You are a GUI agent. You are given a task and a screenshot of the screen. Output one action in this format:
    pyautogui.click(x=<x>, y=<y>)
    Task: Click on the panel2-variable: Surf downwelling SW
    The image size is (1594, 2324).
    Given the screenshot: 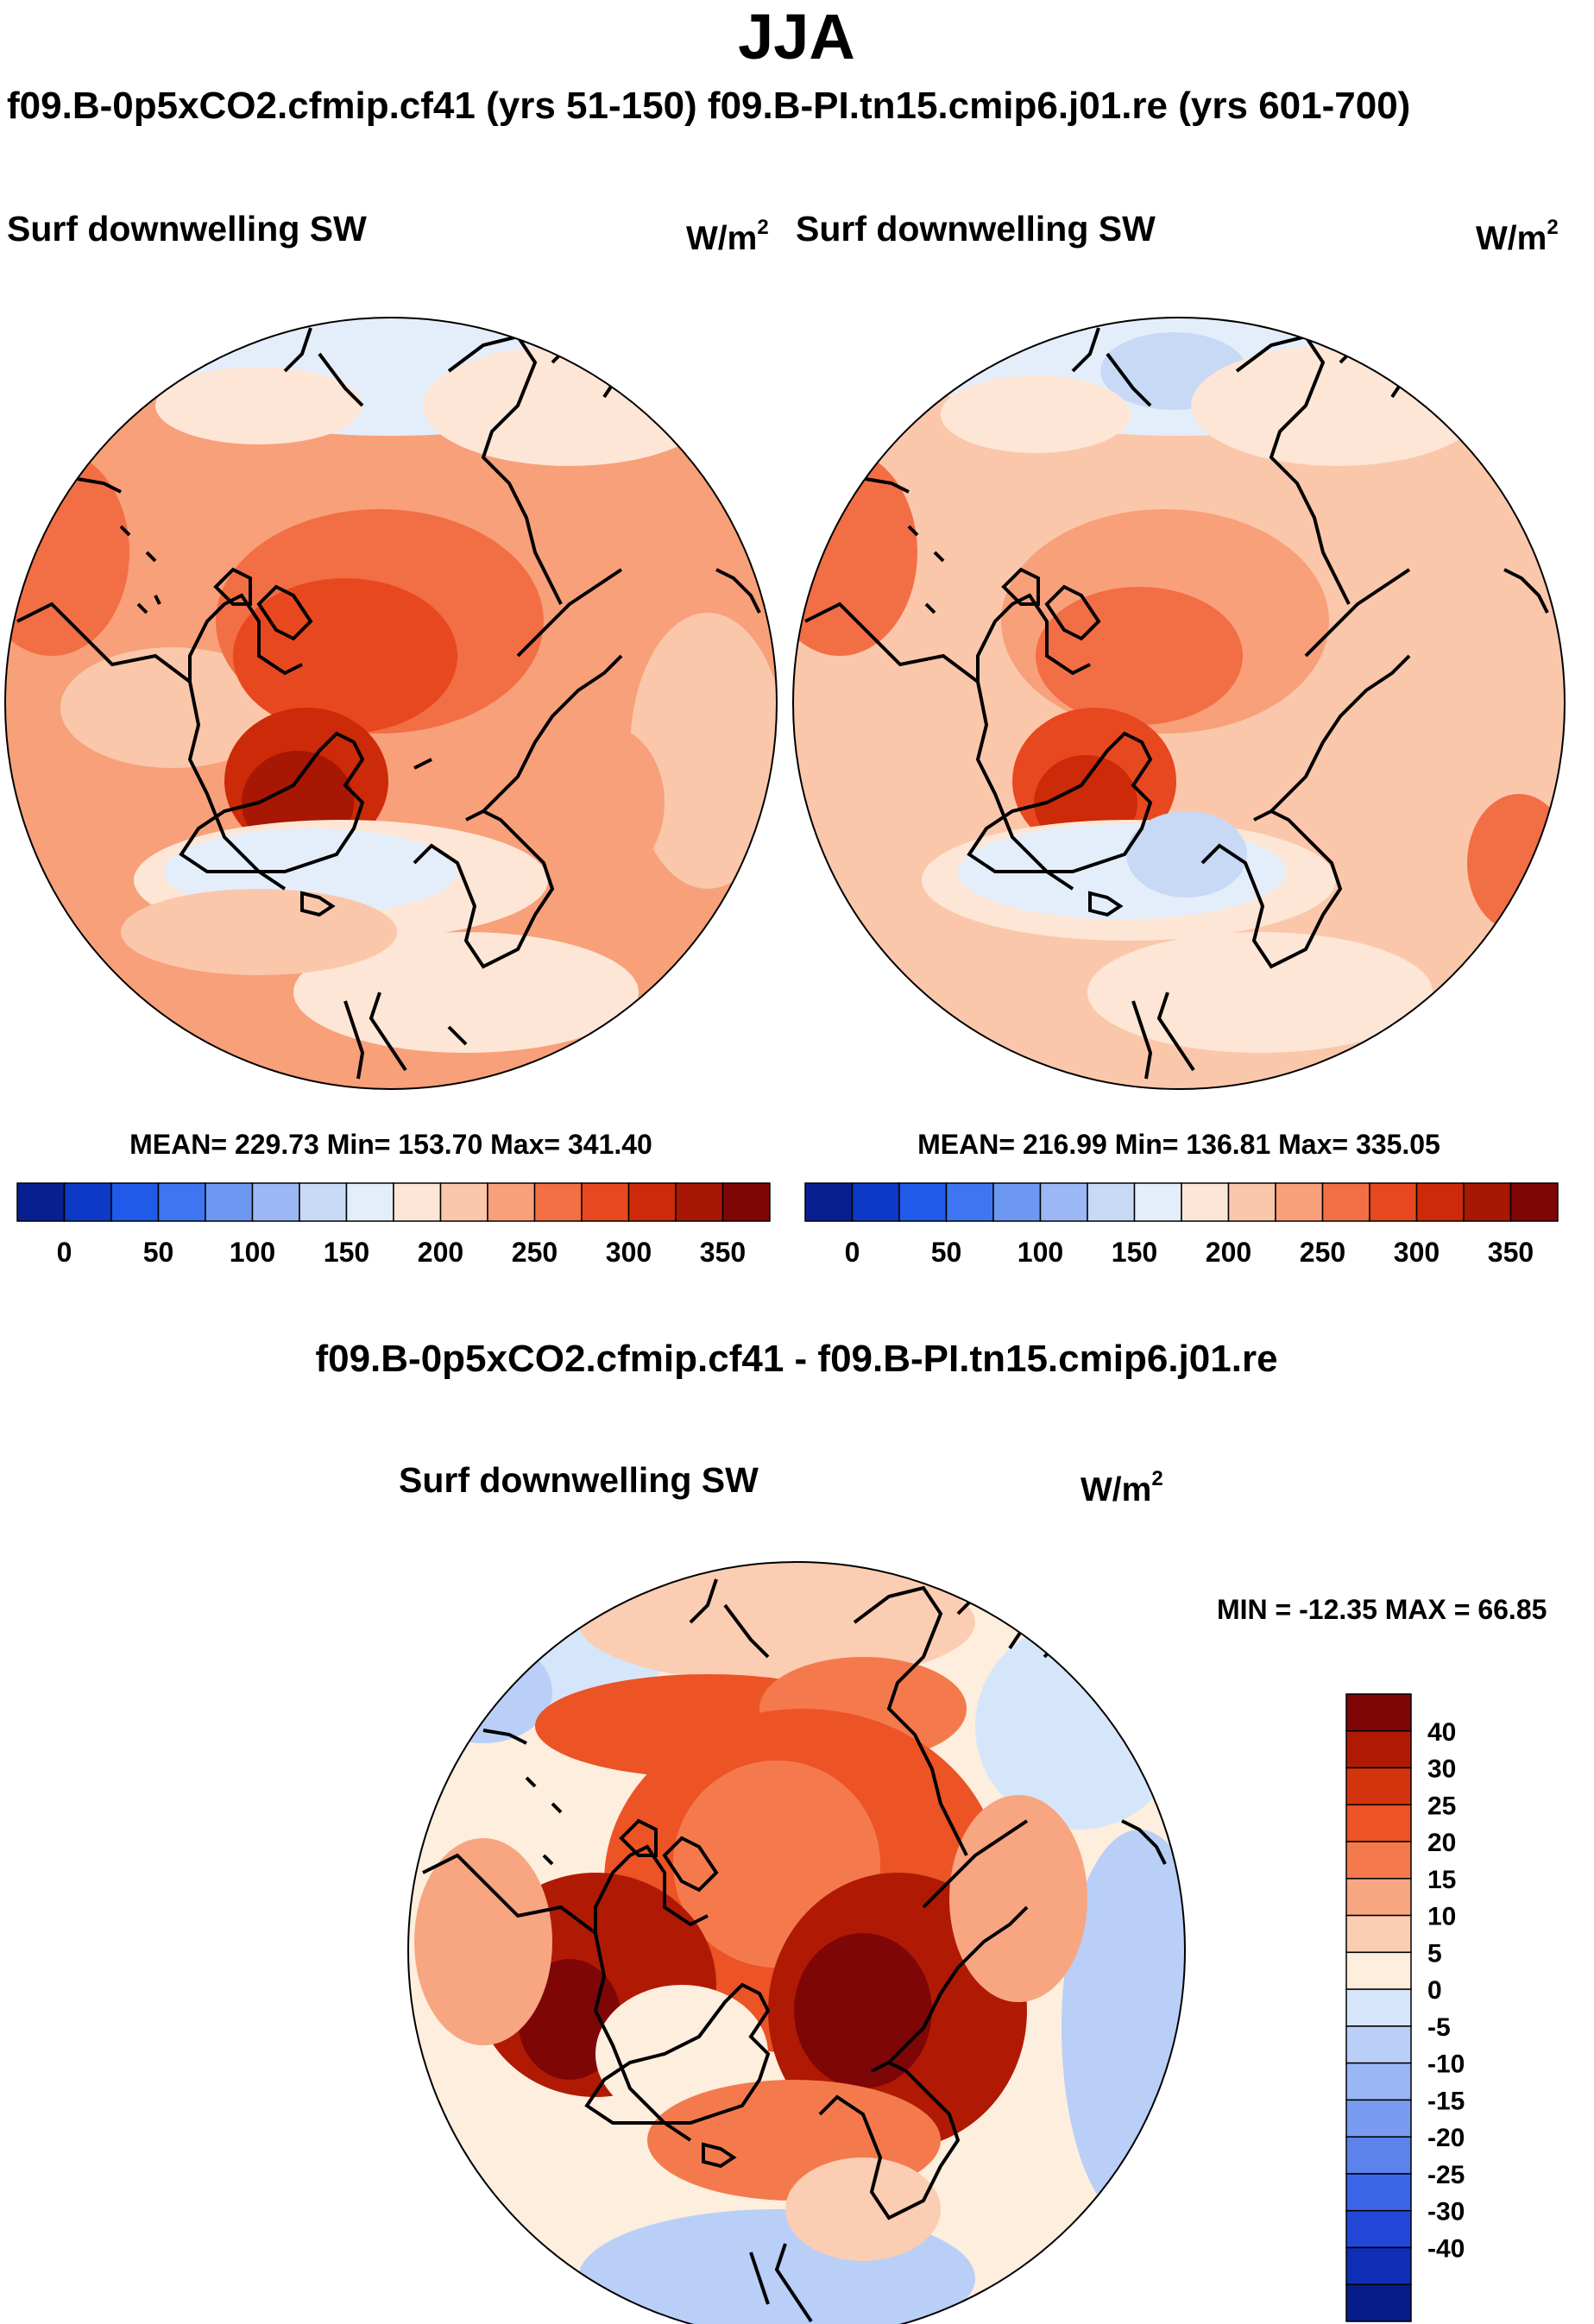 What is the action you would take?
    pyautogui.click(x=976, y=229)
    